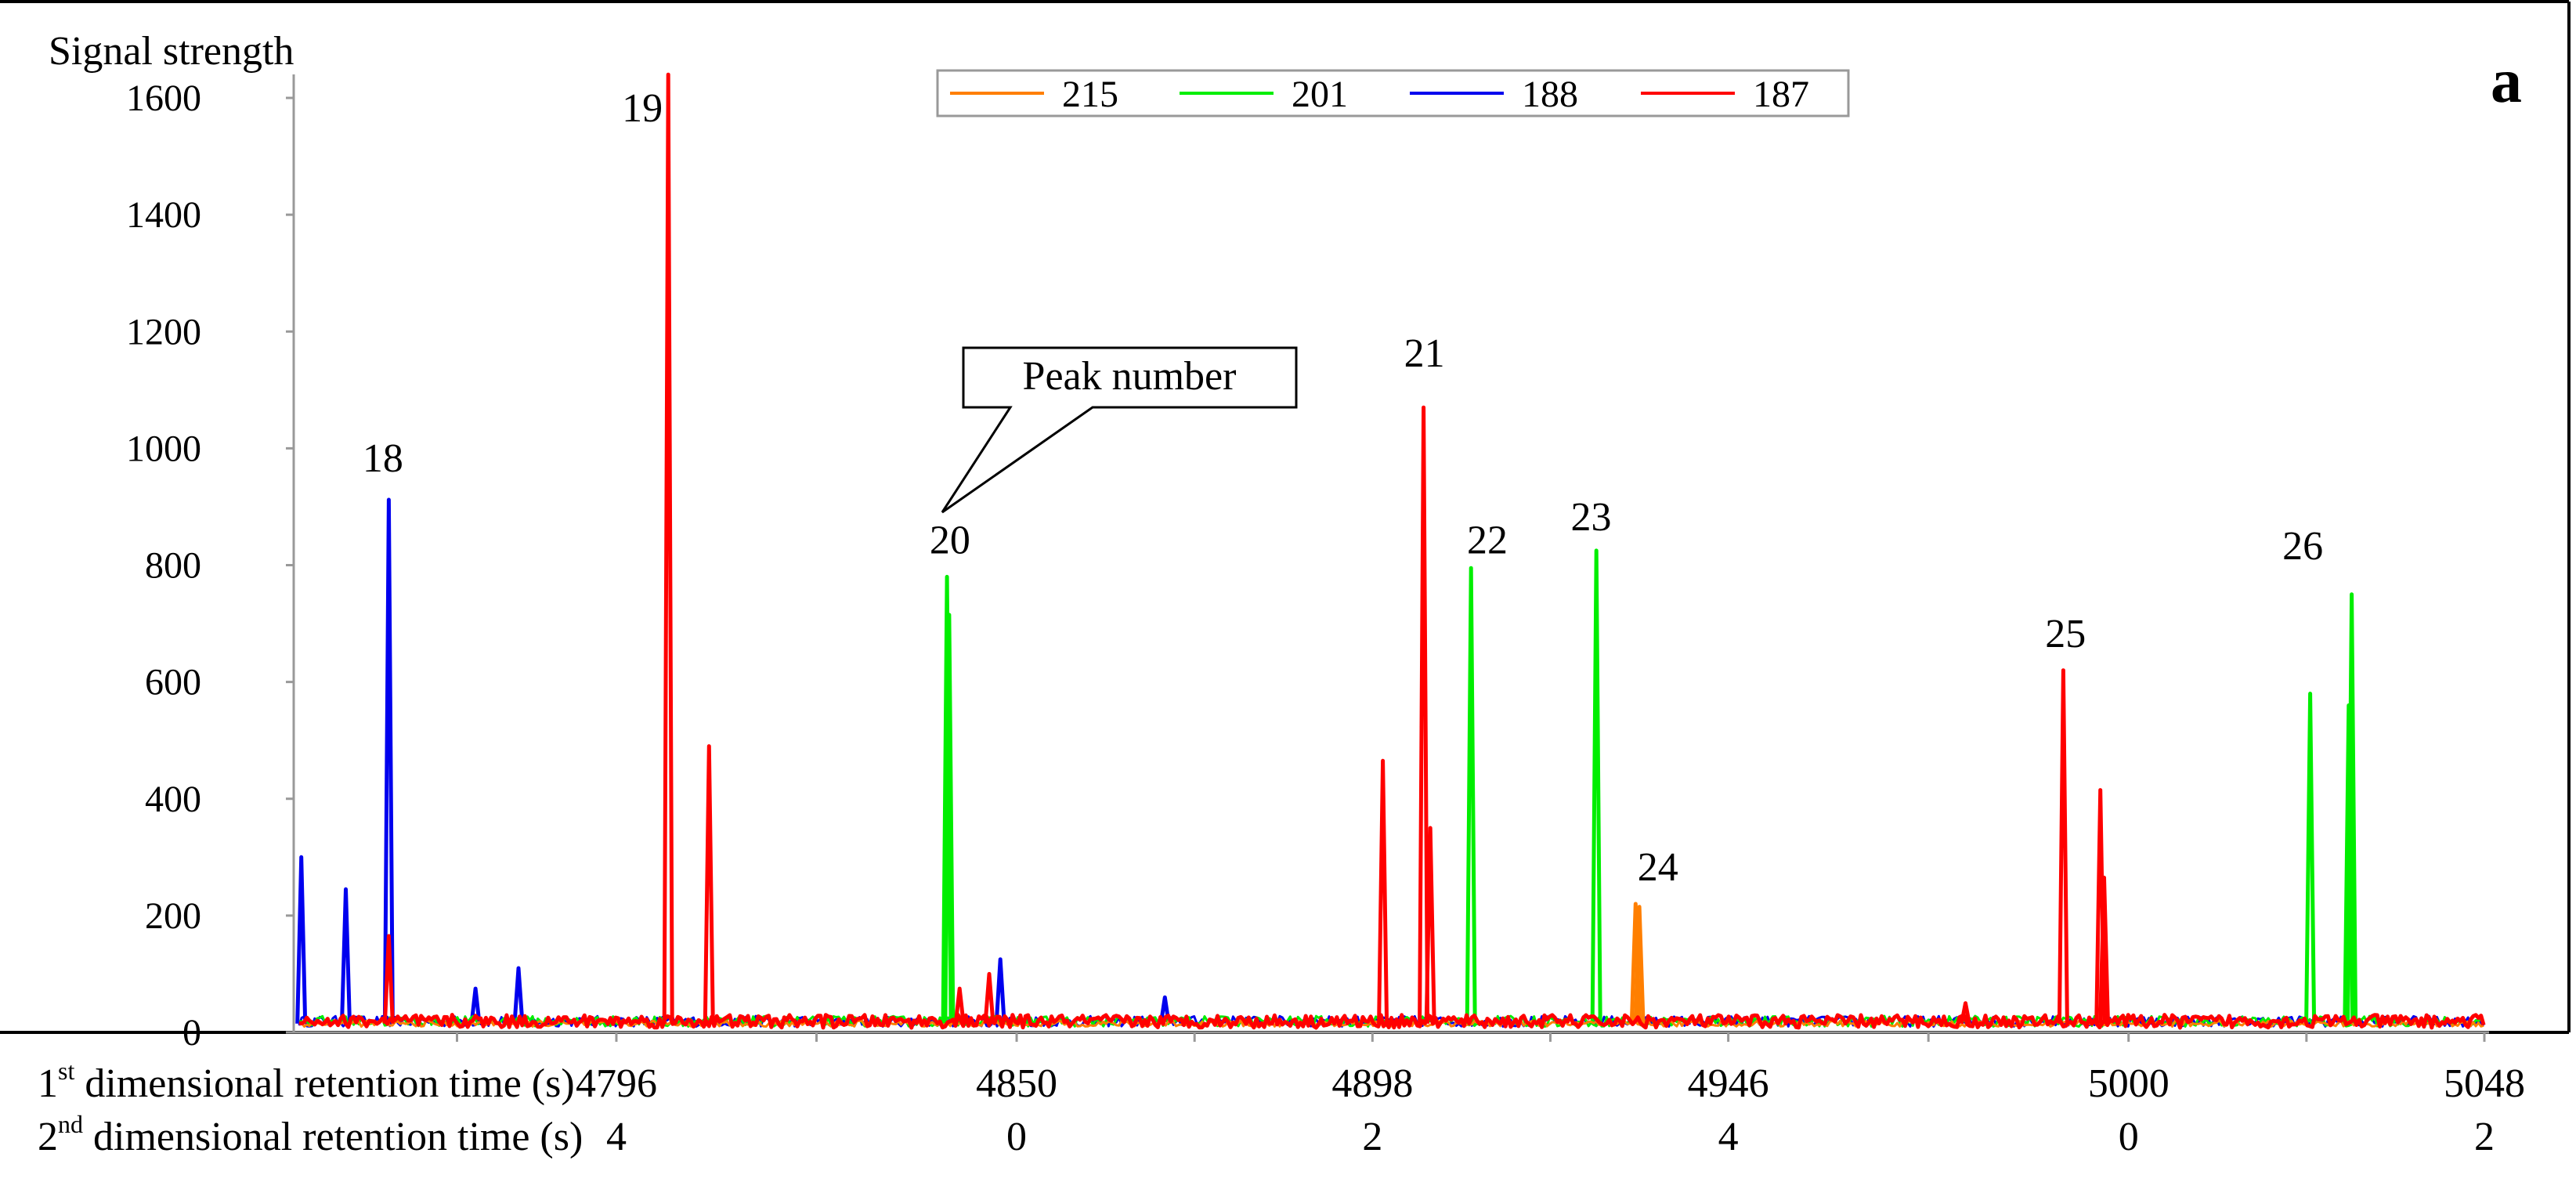 This screenshot has height=1182, width=2576. Describe the element at coordinates (1320, 94) in the screenshot. I see `legend-label-201: 201` at that location.